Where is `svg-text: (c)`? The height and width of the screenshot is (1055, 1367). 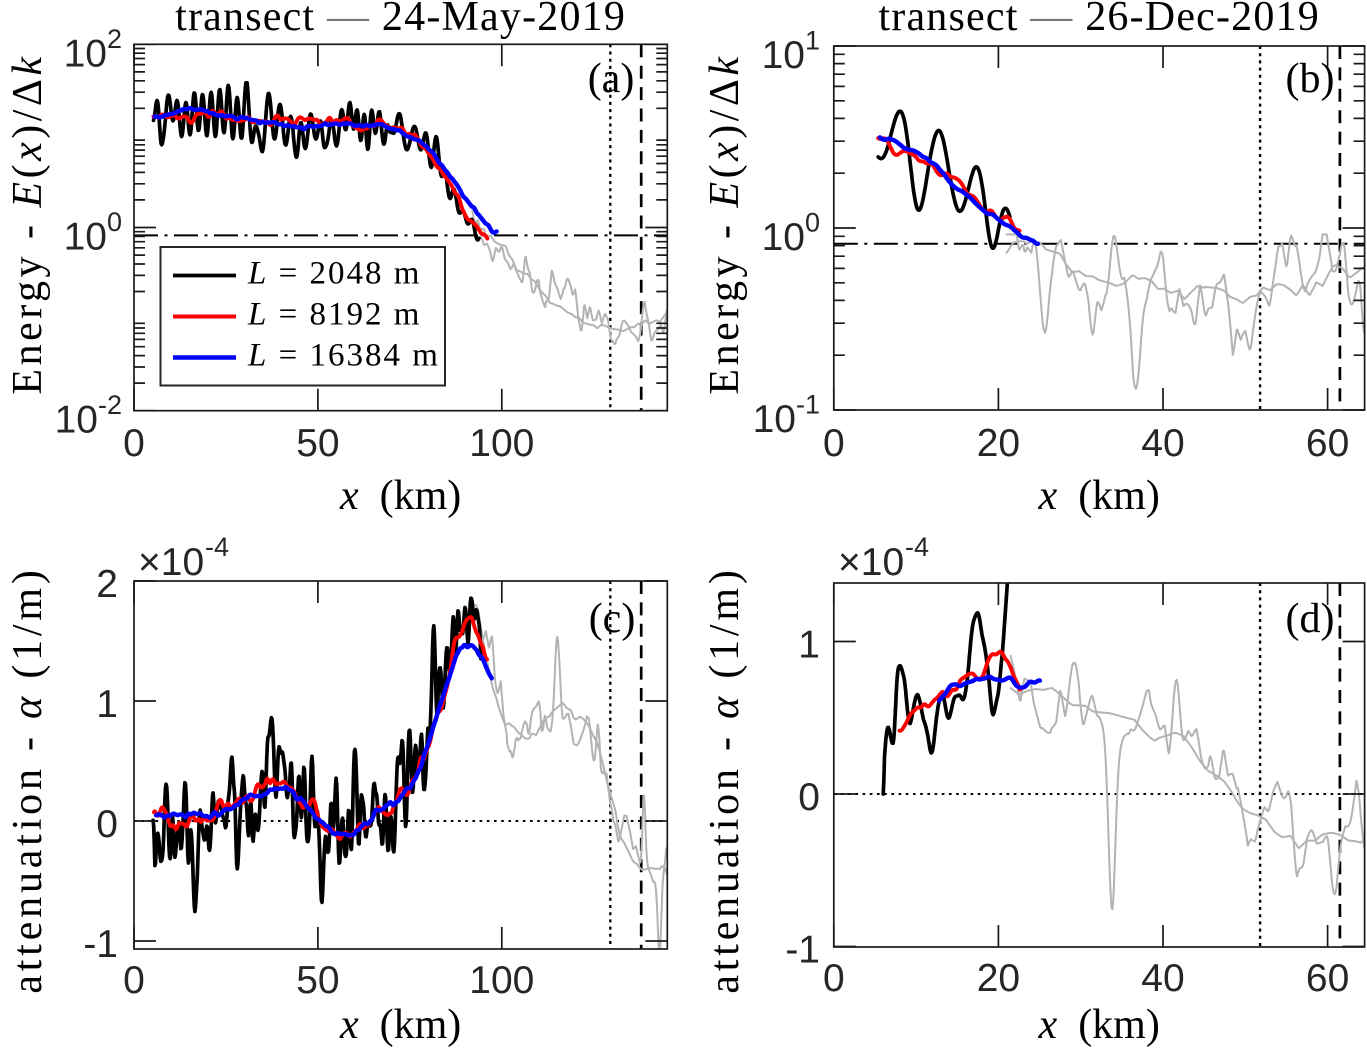
svg-text: (c) is located at coordinates (612, 619).